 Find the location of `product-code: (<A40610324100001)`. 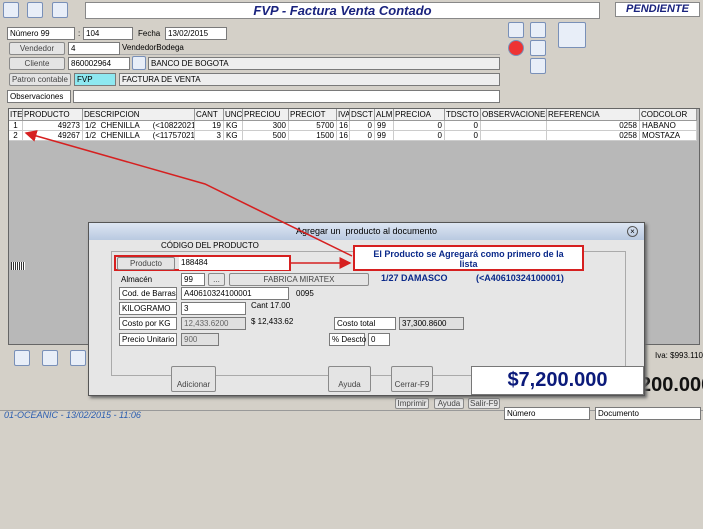

product-code: (<A40610324100001) is located at coordinates (520, 278).